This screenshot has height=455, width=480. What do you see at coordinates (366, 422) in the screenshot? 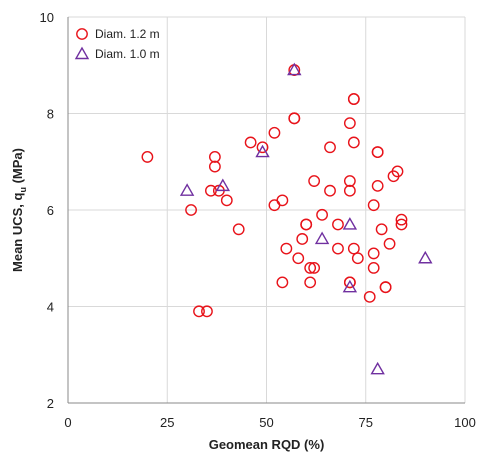
I see `x-tick-label: 75` at bounding box center [366, 422].